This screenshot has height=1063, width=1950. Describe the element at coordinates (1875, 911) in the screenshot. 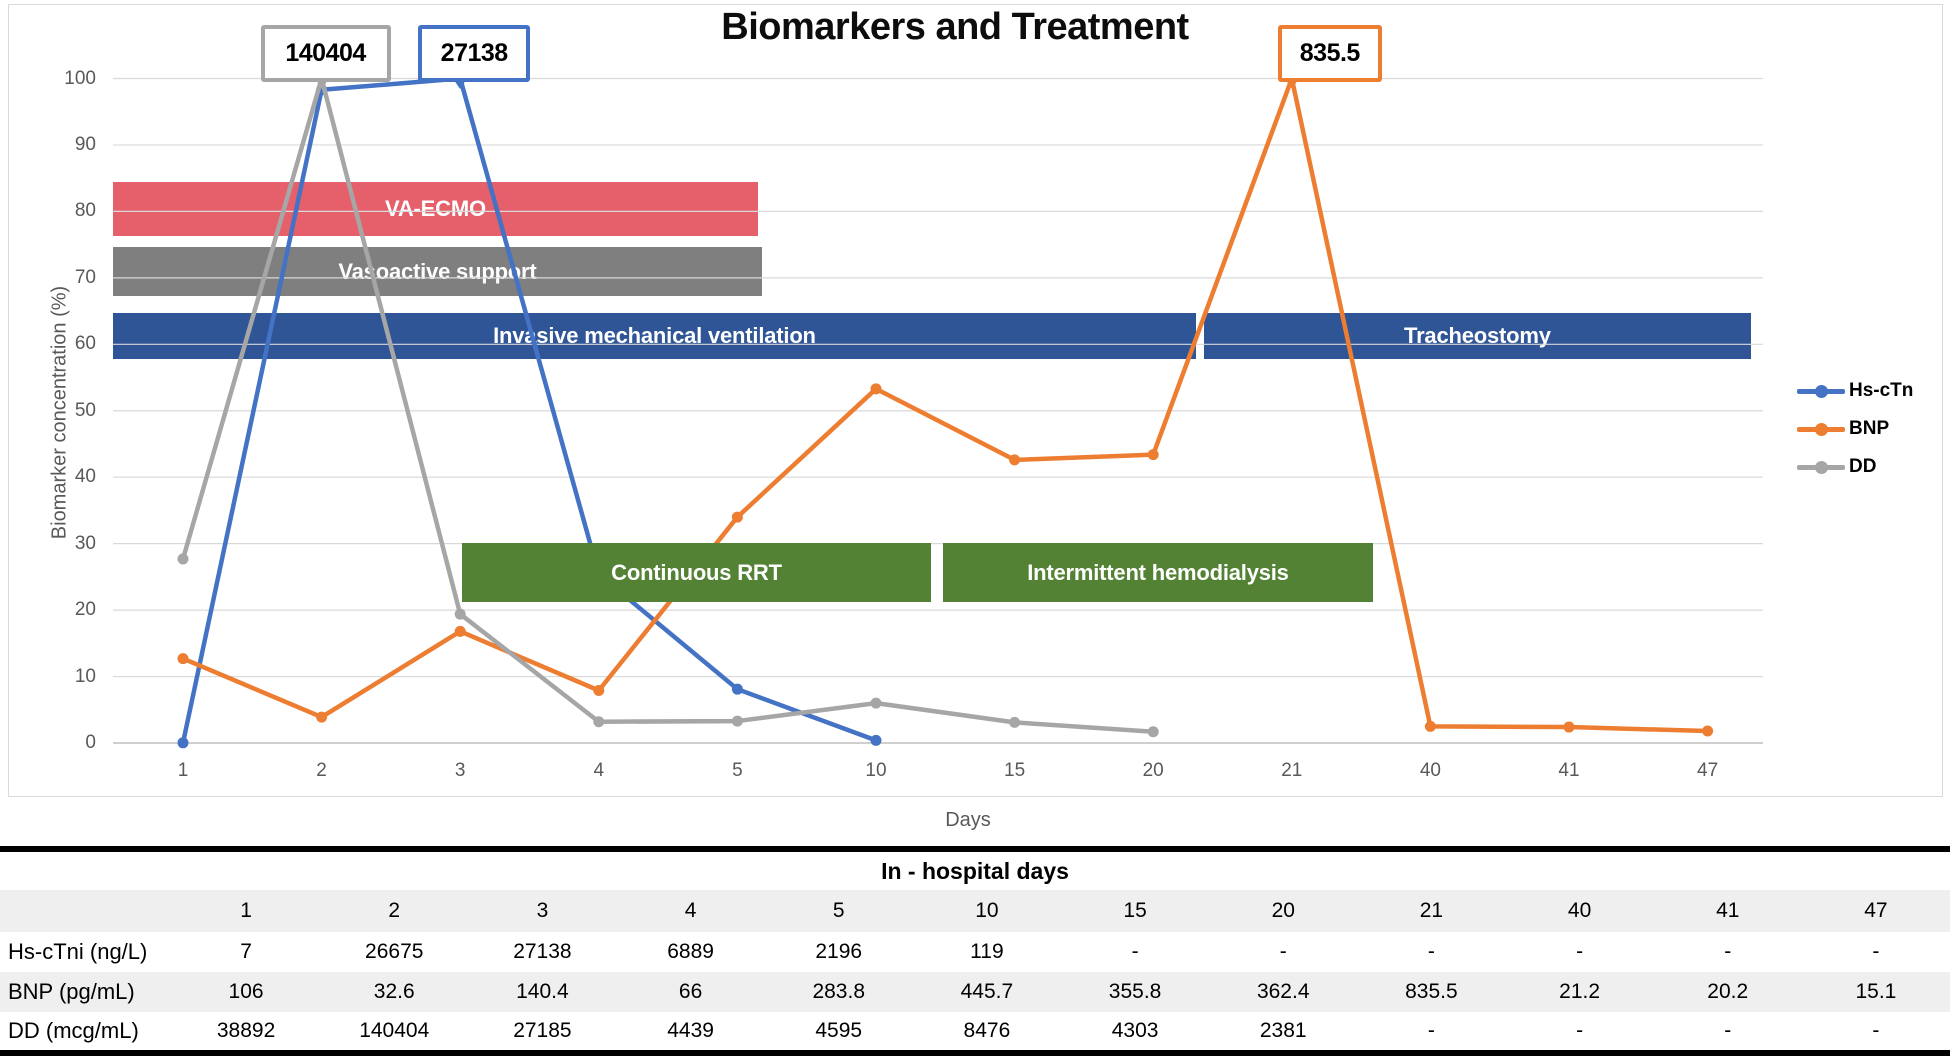

I see `column-header: 47` at that location.